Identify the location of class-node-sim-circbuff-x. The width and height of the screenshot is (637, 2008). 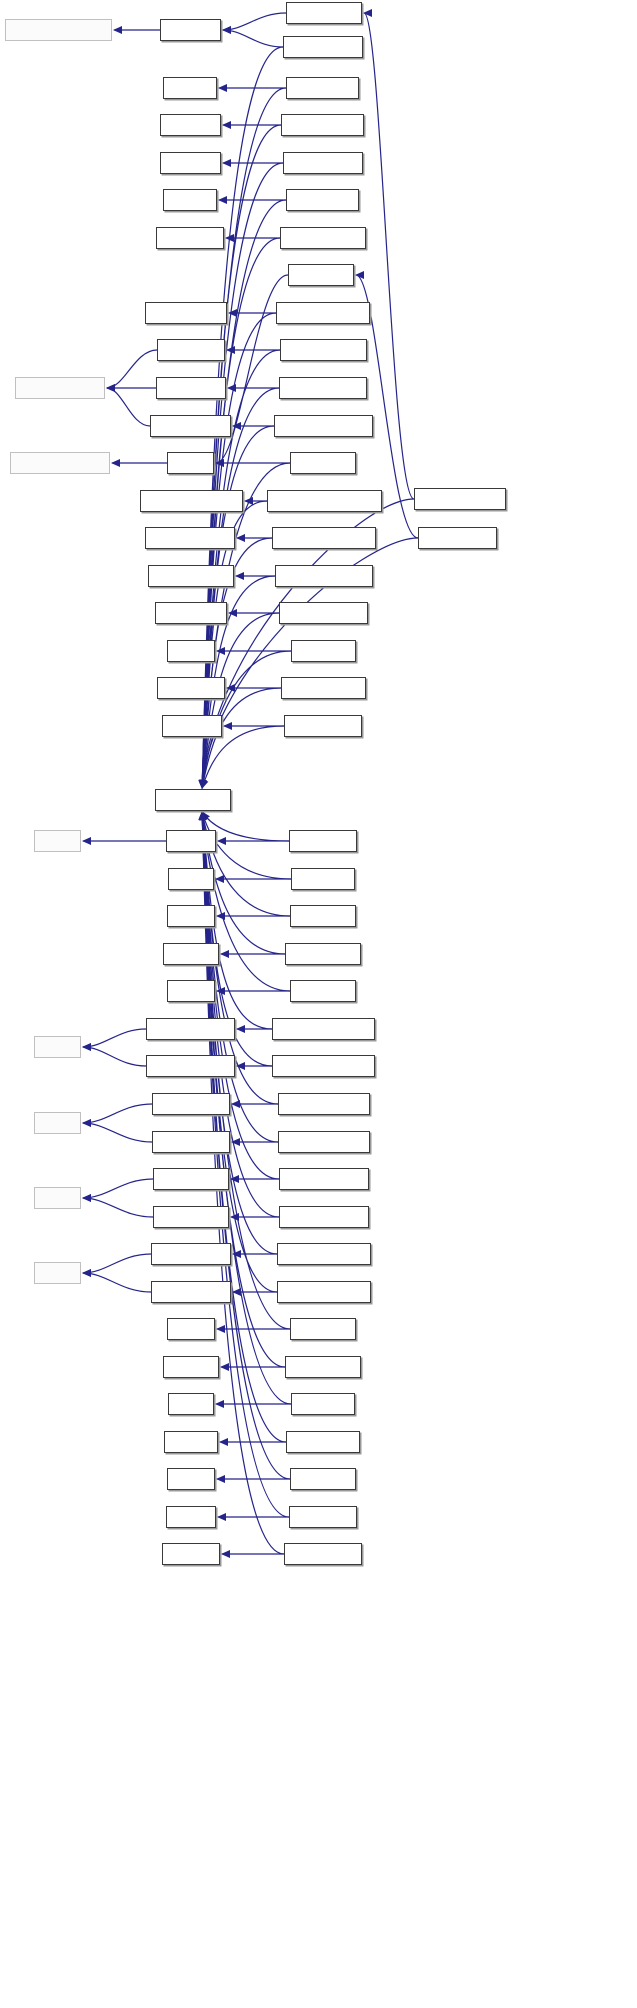
(190, 426).